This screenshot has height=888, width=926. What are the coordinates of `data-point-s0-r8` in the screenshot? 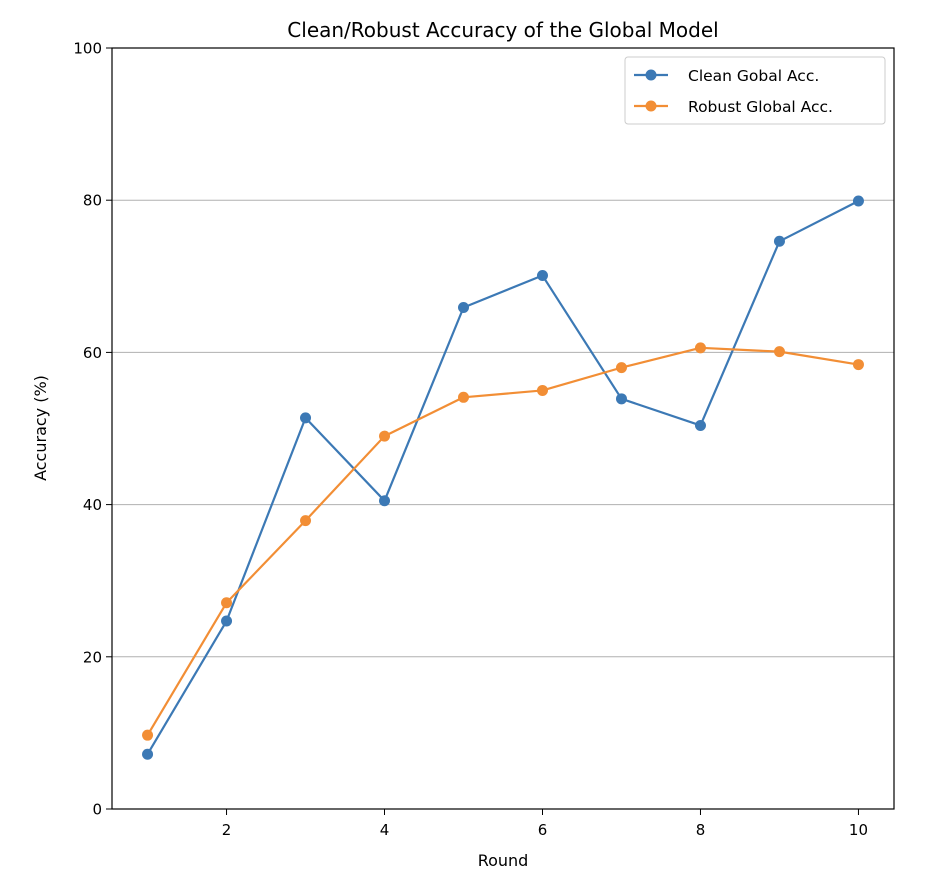 It's located at (700, 425).